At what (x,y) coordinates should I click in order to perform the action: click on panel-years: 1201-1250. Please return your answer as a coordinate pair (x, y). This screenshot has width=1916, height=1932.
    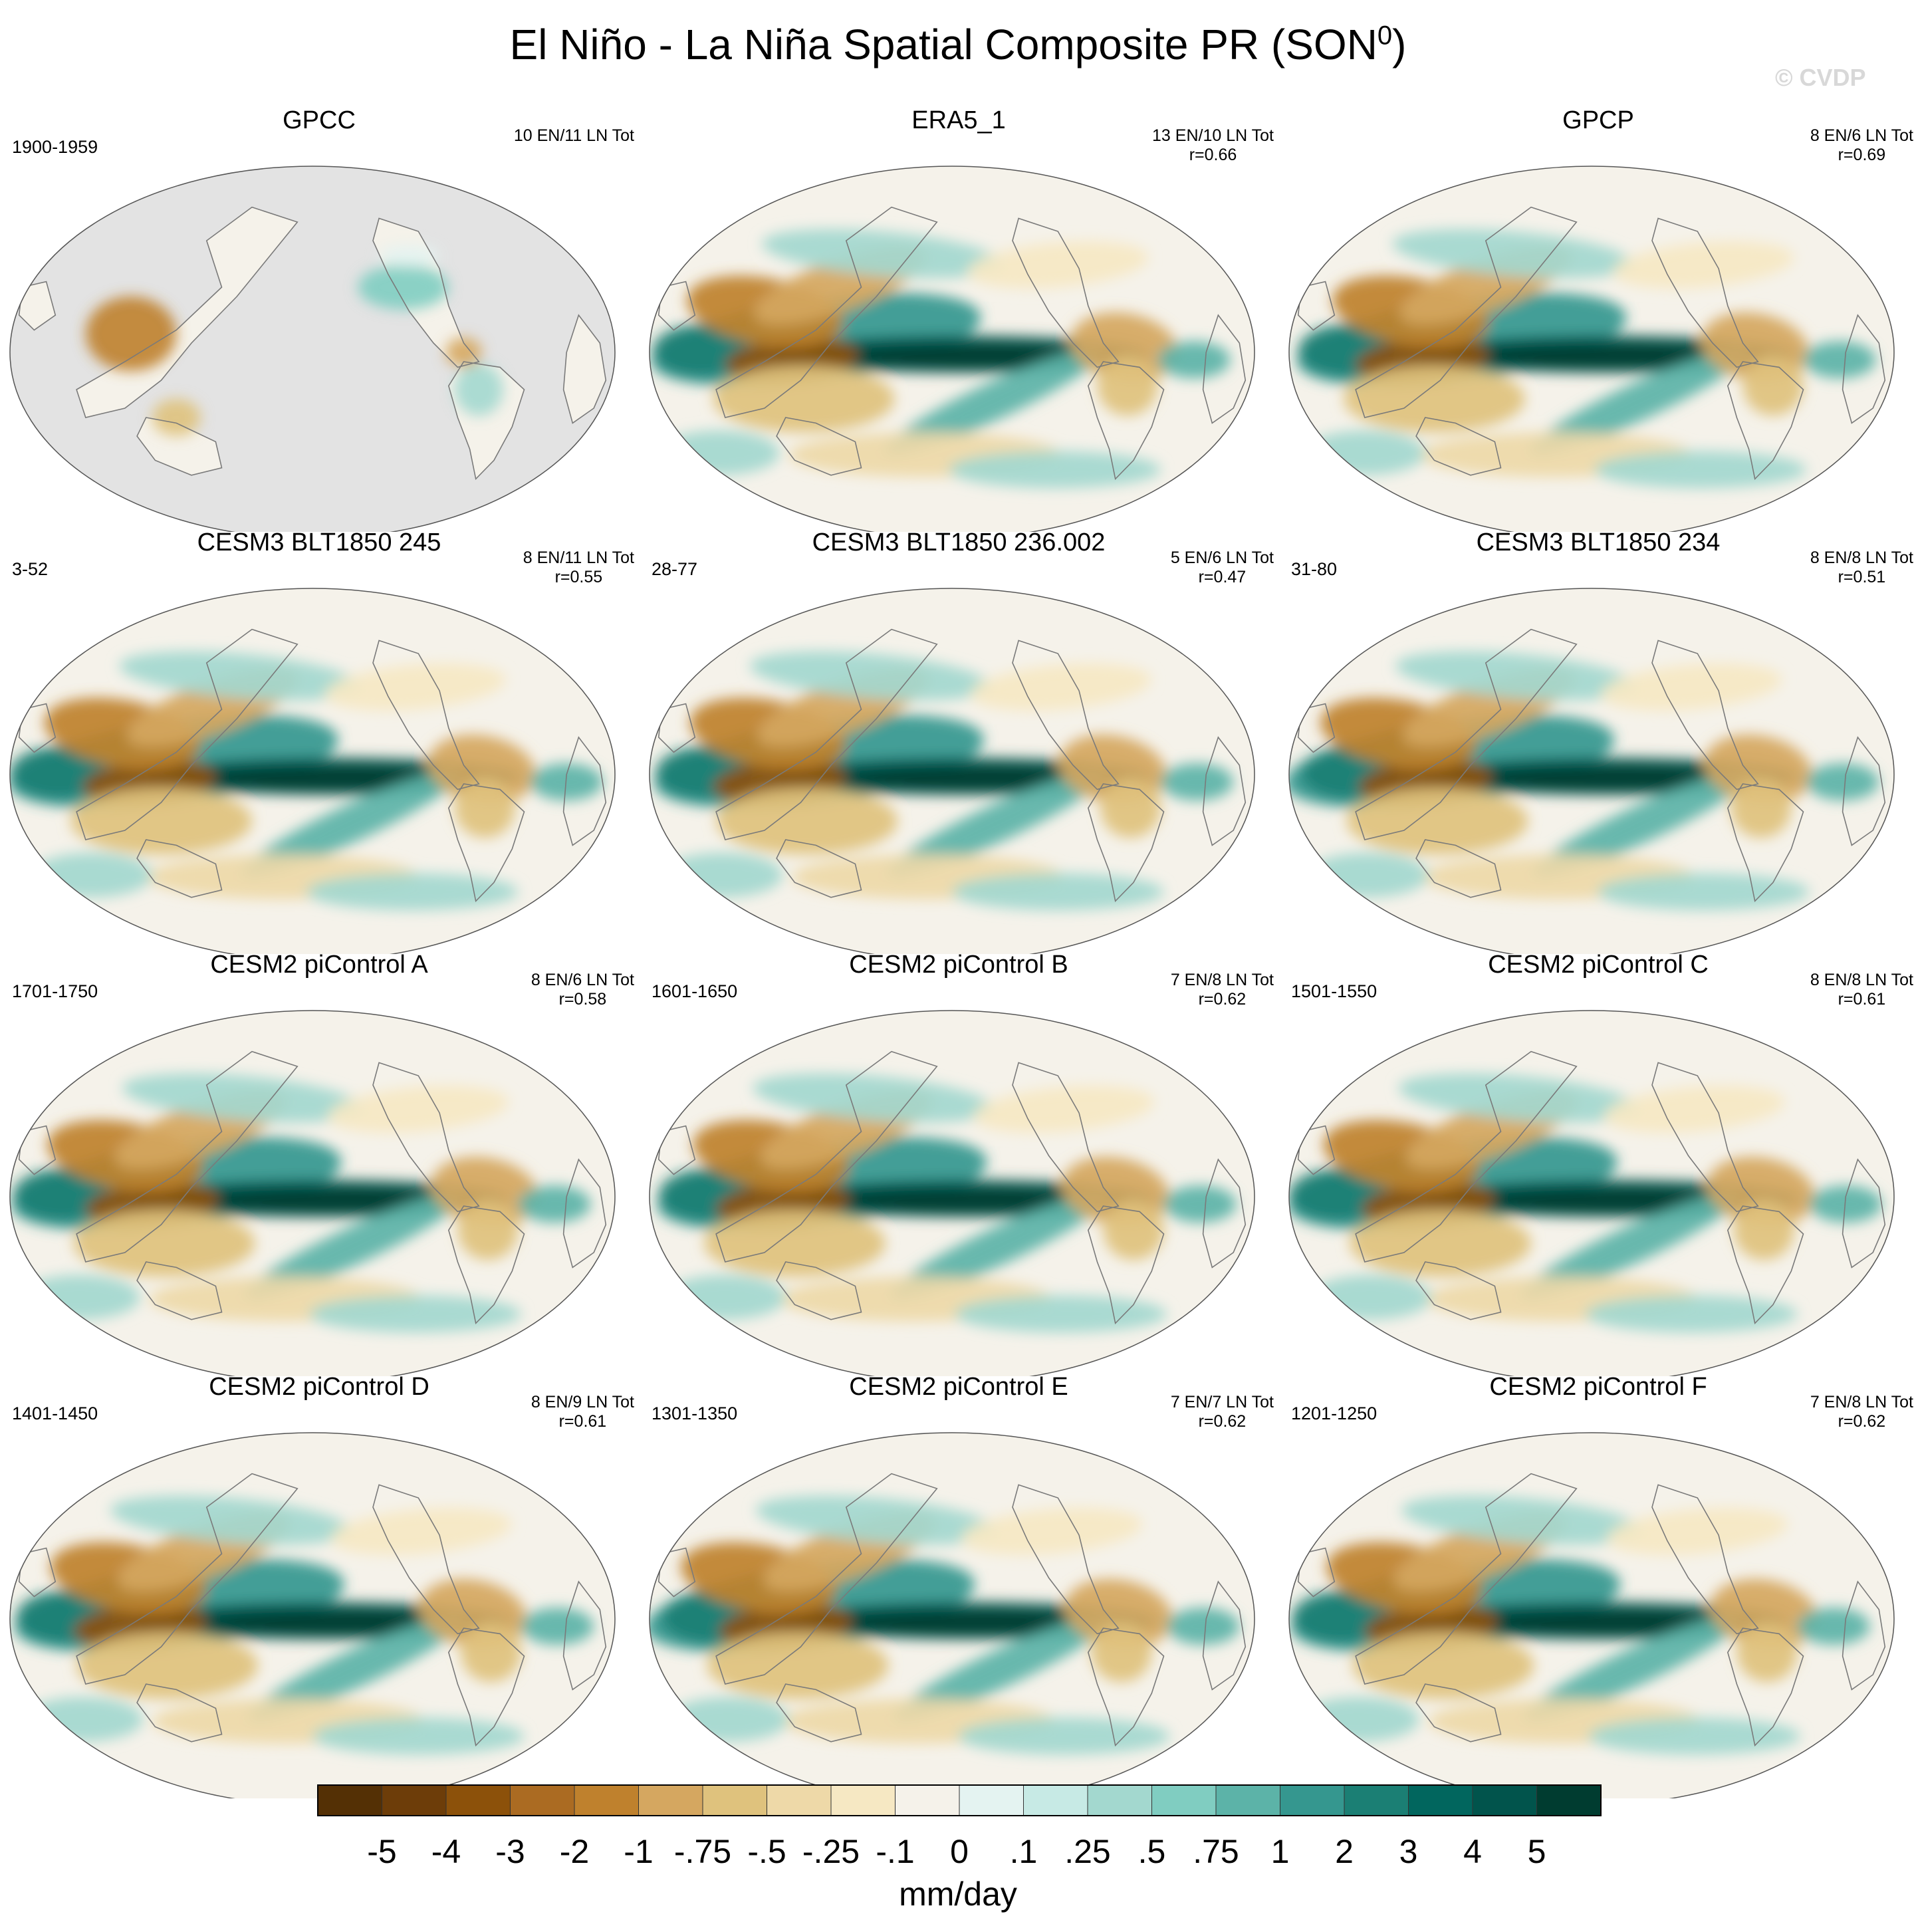
    Looking at the image, I should click on (1334, 1413).